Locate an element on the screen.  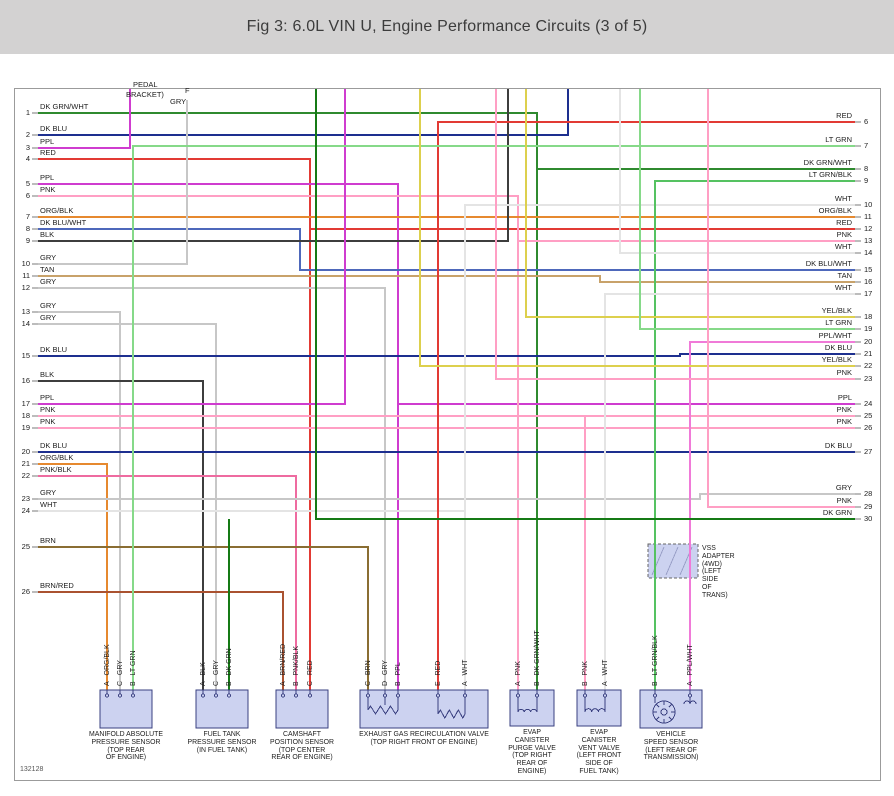
right-pin-number: 26 is located at coordinates (868, 427).